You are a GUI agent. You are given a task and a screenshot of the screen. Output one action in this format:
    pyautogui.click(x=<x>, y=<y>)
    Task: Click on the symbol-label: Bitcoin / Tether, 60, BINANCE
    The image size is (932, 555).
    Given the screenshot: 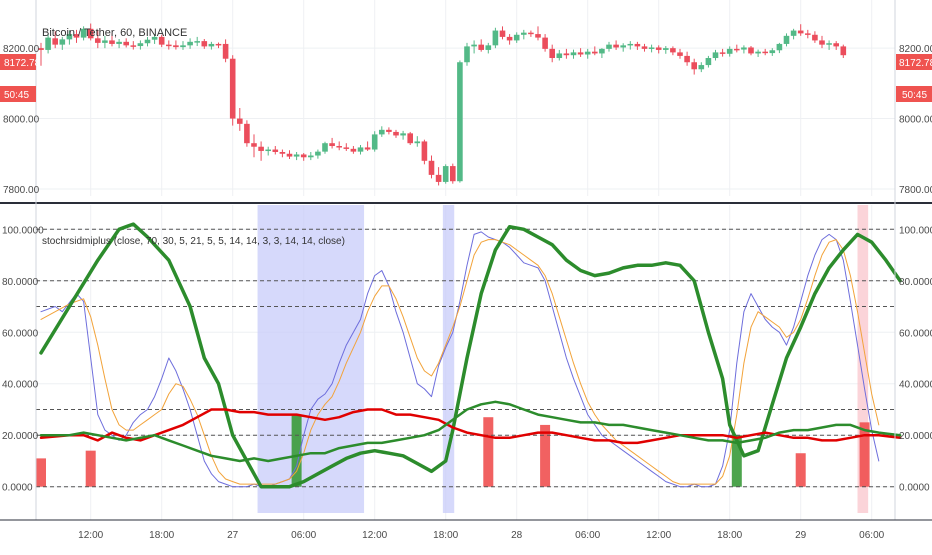 What is the action you would take?
    pyautogui.click(x=114, y=33)
    